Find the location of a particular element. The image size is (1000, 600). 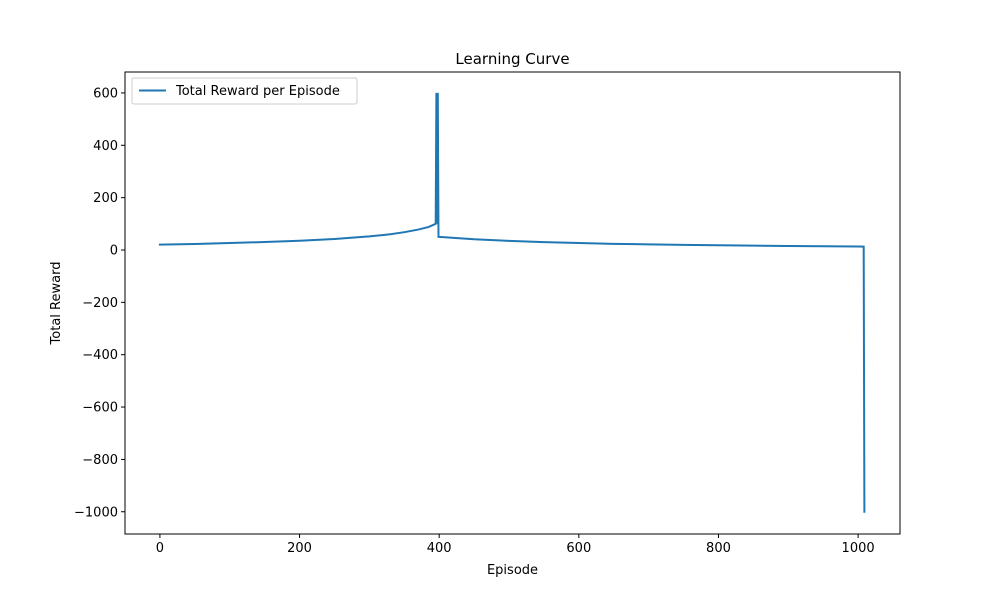

y-tick-label: 0 is located at coordinates (114, 250).